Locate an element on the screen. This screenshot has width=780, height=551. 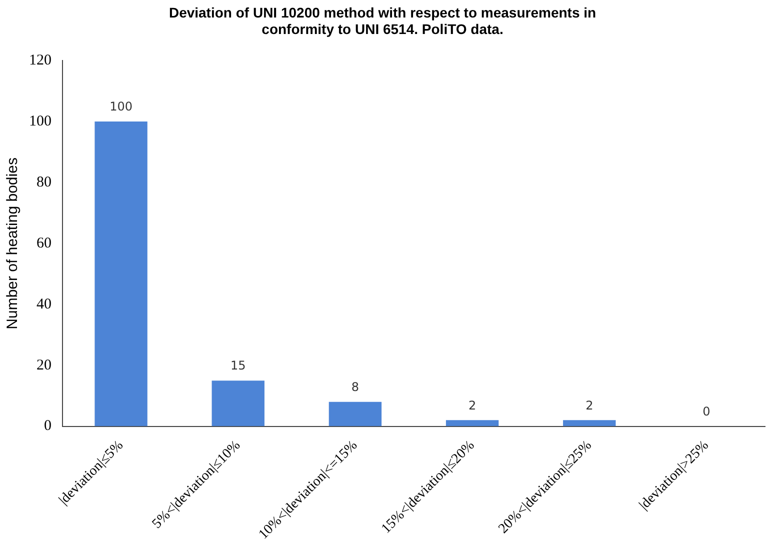
y-tick-label: 120 is located at coordinates (40, 60).